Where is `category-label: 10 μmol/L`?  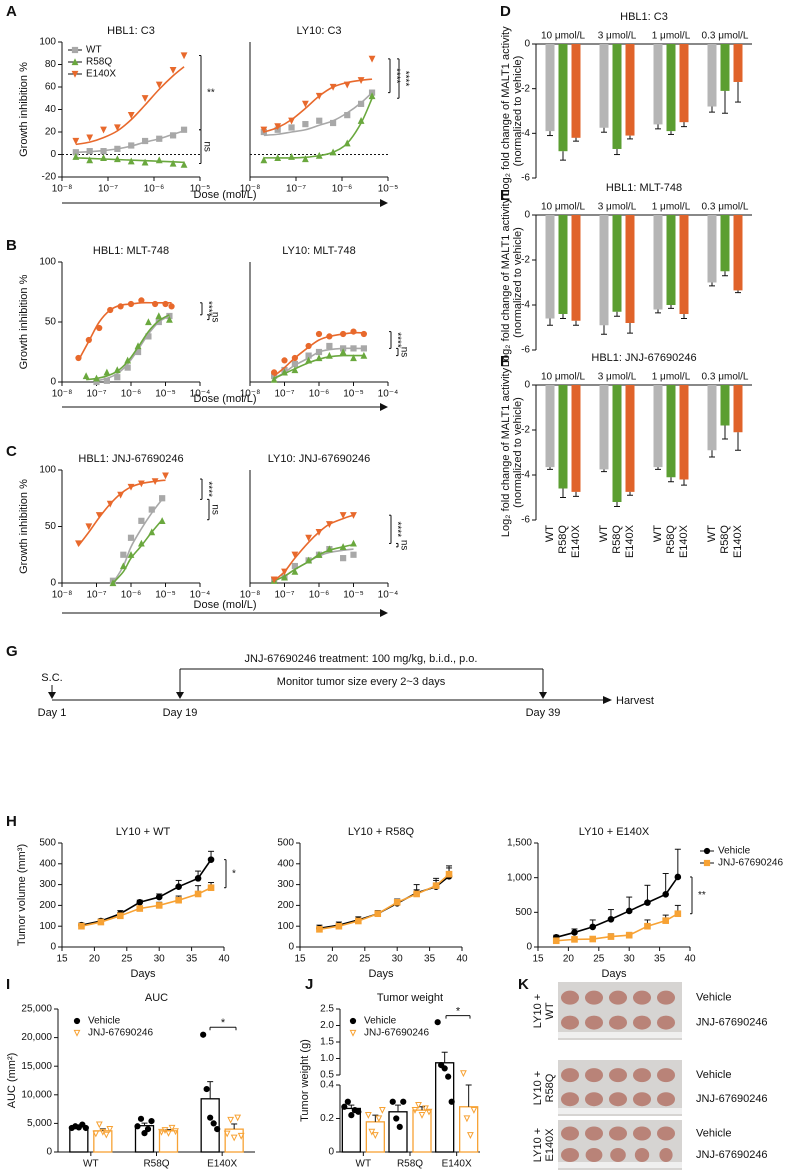
category-label: 10 μmol/L is located at coordinates (563, 36).